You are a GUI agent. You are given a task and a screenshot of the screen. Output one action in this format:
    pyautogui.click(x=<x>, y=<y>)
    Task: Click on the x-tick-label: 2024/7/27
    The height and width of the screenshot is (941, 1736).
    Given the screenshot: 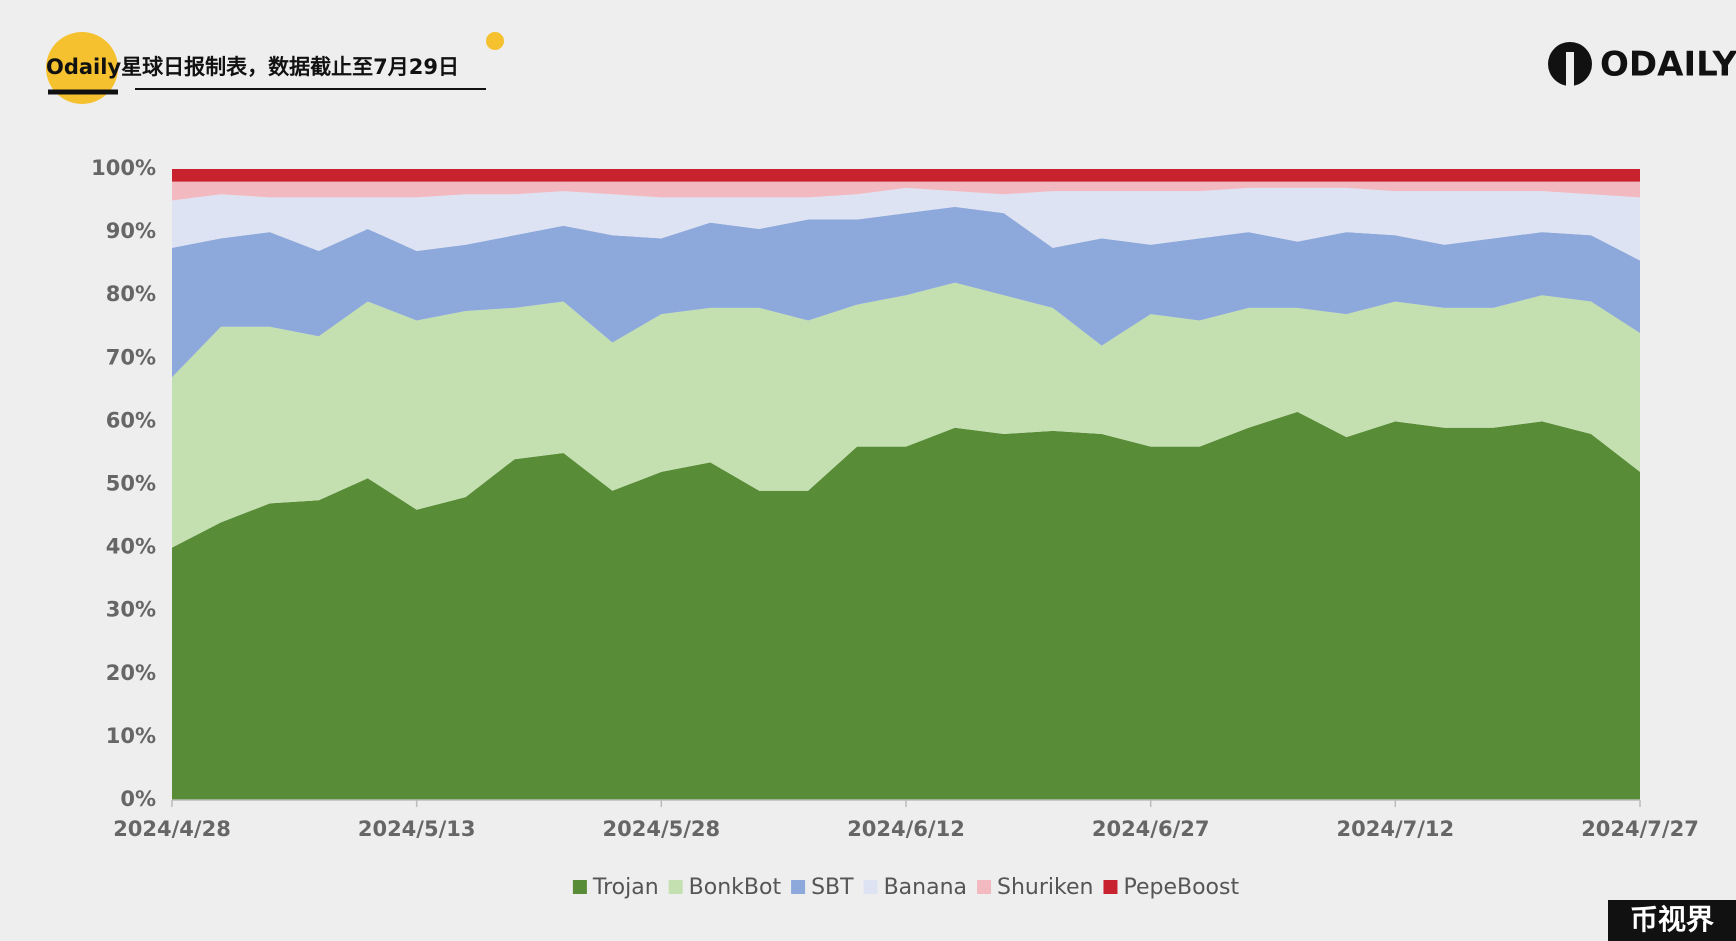 What is the action you would take?
    pyautogui.click(x=1640, y=829)
    